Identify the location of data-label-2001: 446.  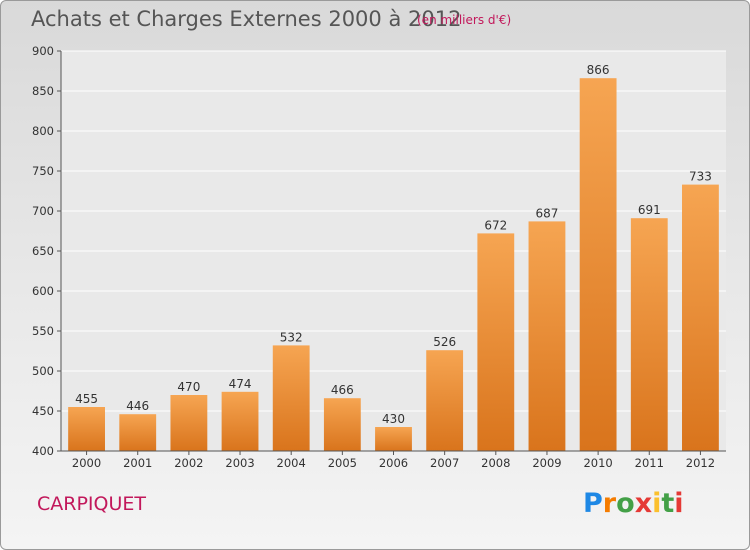
(137, 406).